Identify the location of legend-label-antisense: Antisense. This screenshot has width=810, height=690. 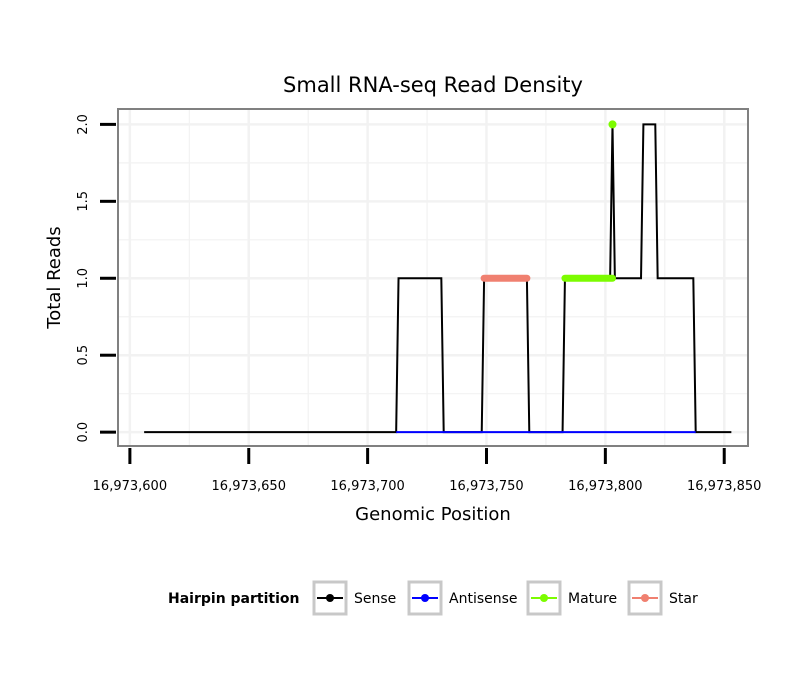
(483, 599).